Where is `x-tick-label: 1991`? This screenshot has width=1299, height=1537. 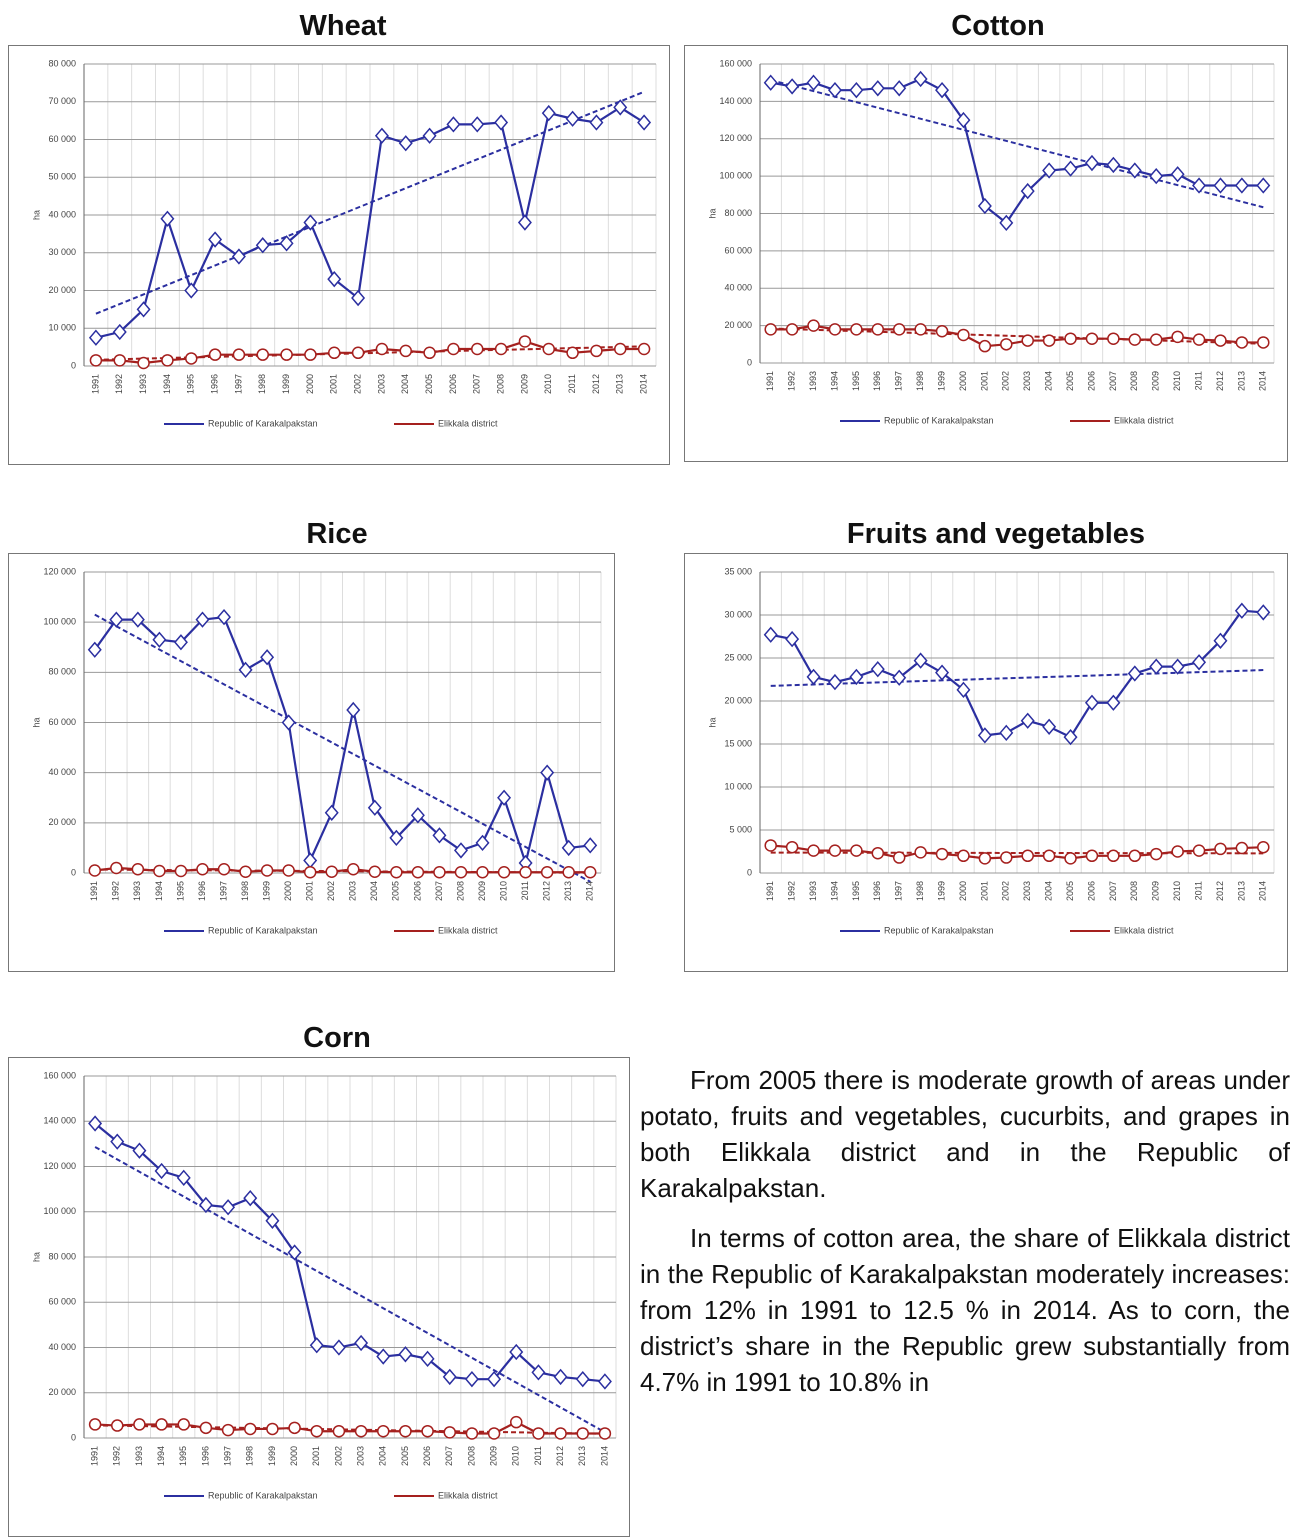 x-tick-label: 1991 is located at coordinates (94, 891).